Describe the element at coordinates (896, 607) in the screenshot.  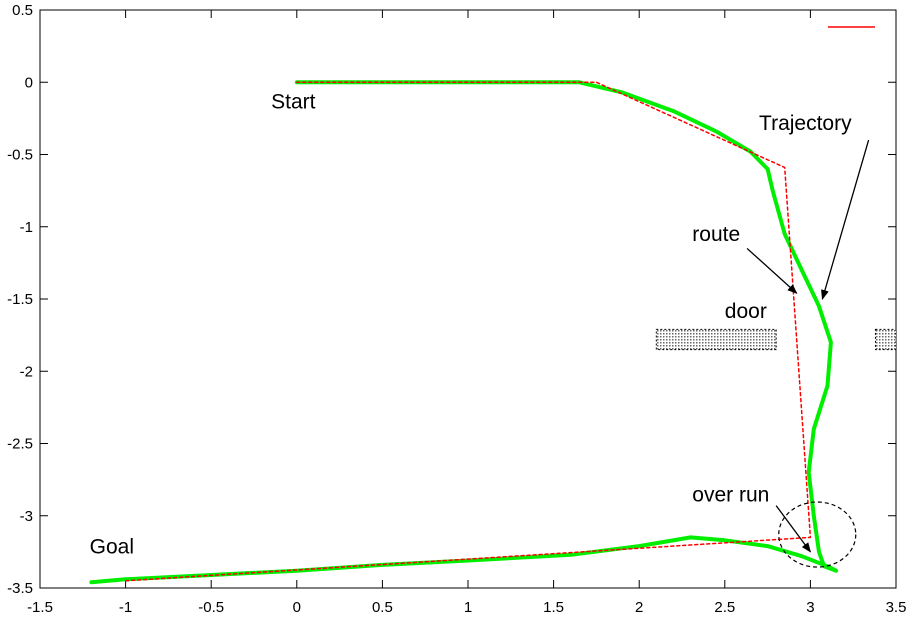
I see `x-tick-label: 3.5` at that location.